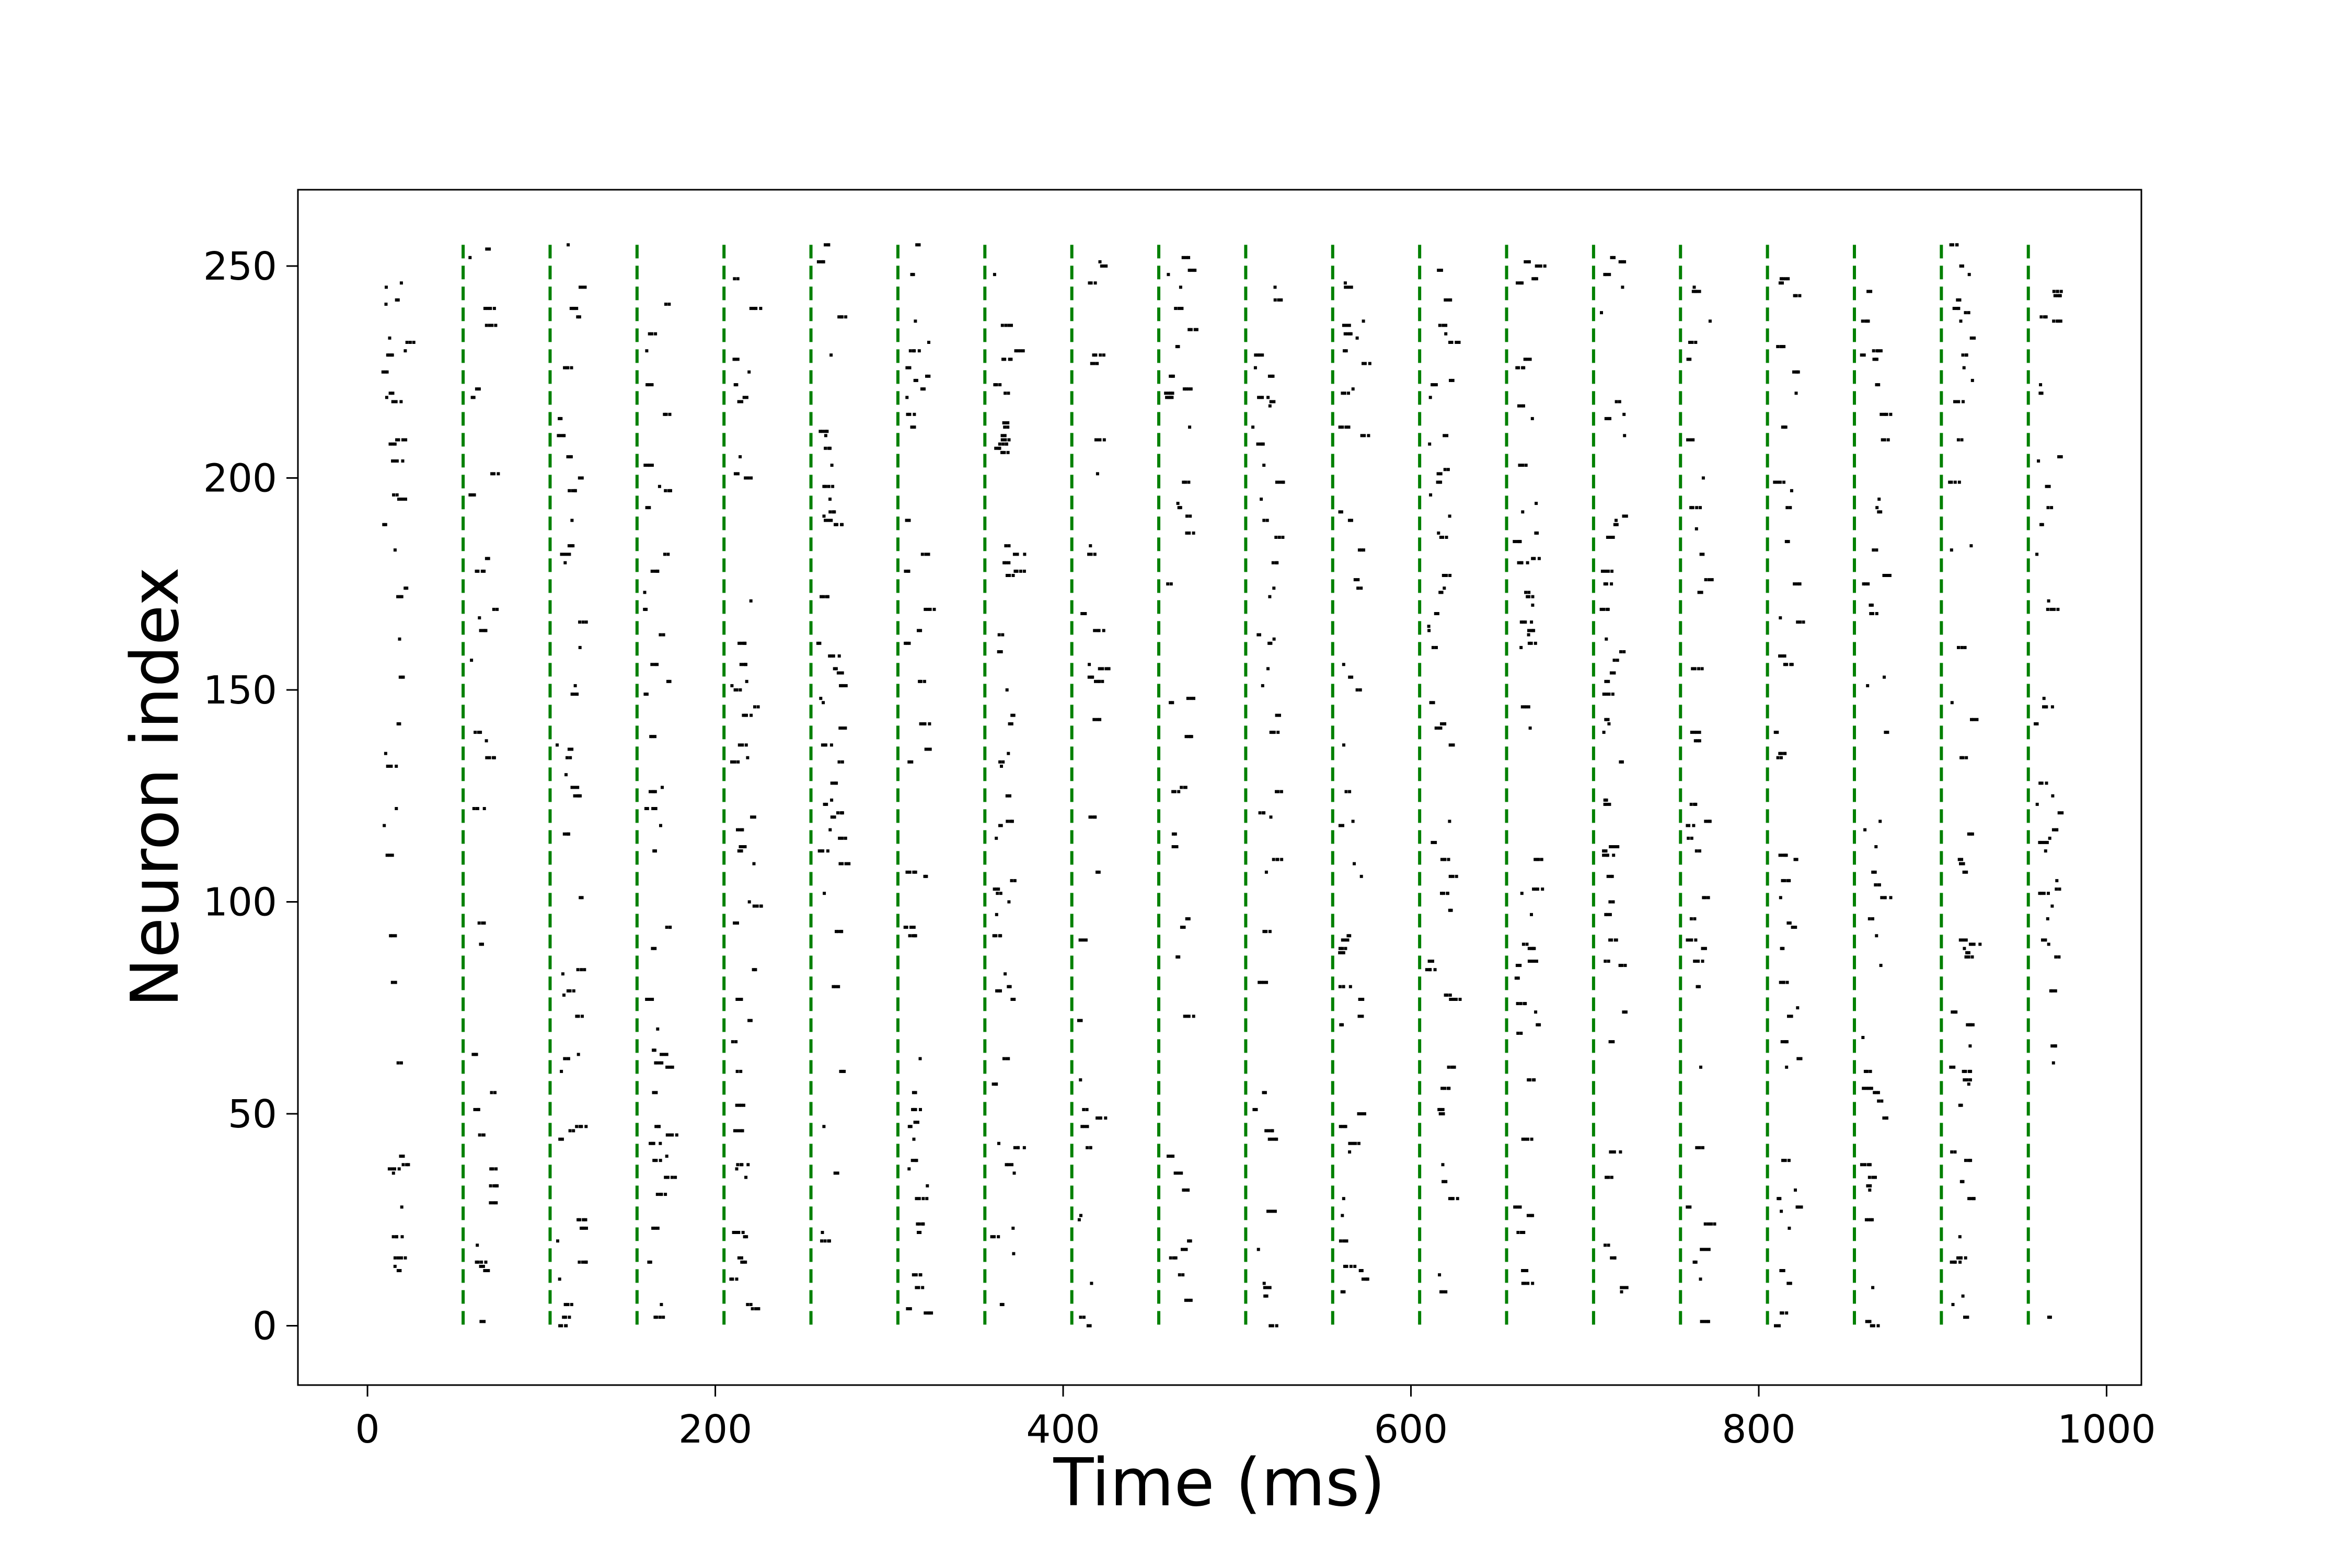 The width and height of the screenshot is (2352, 1568). I want to click on x-tick-label: 800, so click(1758, 1429).